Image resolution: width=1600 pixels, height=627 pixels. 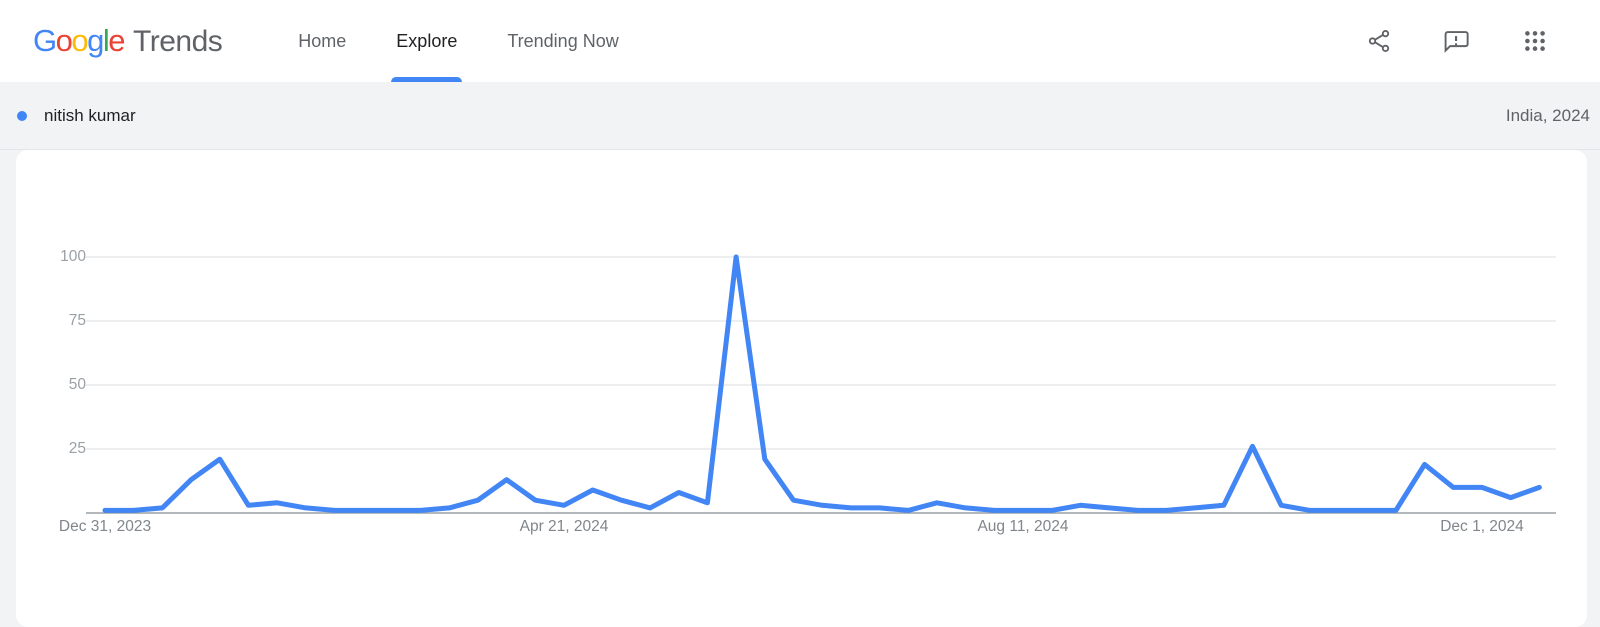 I want to click on search-term-bar: nitish kumar India, 2024, so click(x=800, y=116).